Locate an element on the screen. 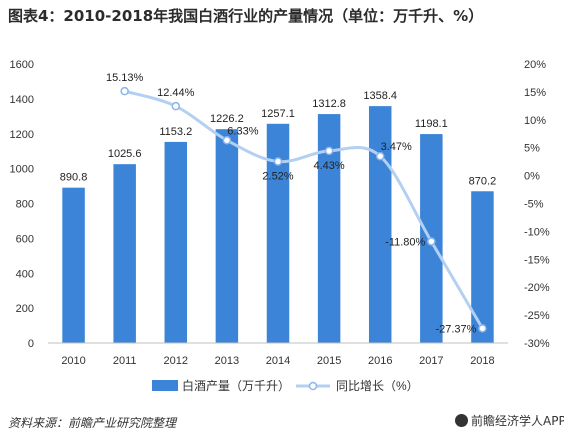  y-right-tick-label: -10% is located at coordinates (537, 232).